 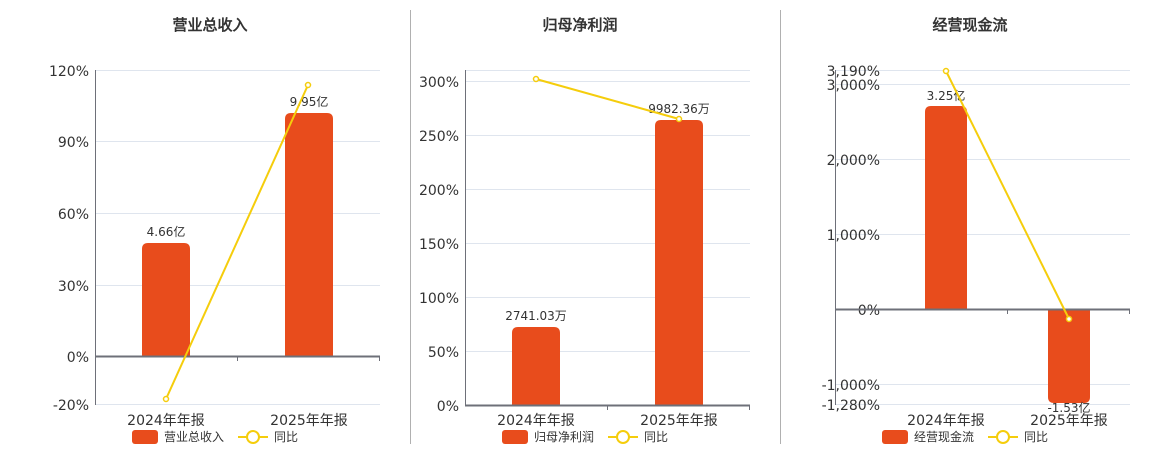 What do you see at coordinates (853, 72) in the screenshot?
I see `y-tick-label: 3,190%` at bounding box center [853, 72].